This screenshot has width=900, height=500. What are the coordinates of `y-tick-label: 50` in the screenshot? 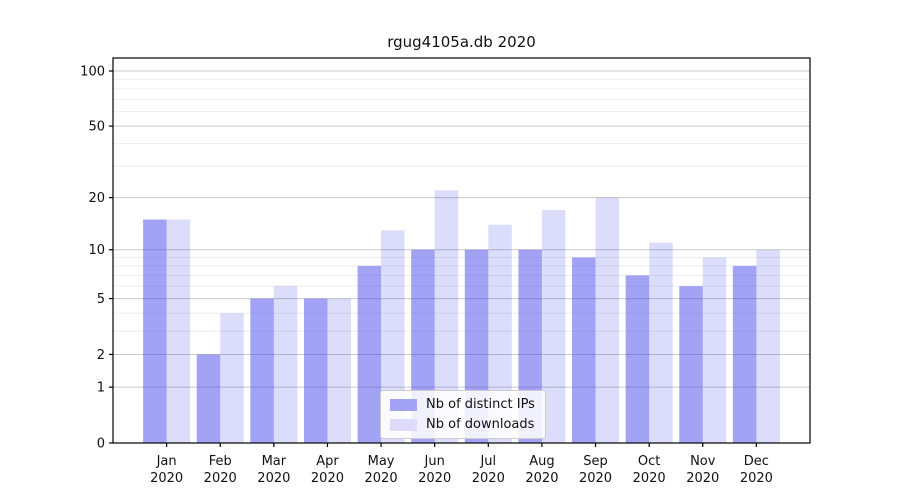 It's located at (96, 127).